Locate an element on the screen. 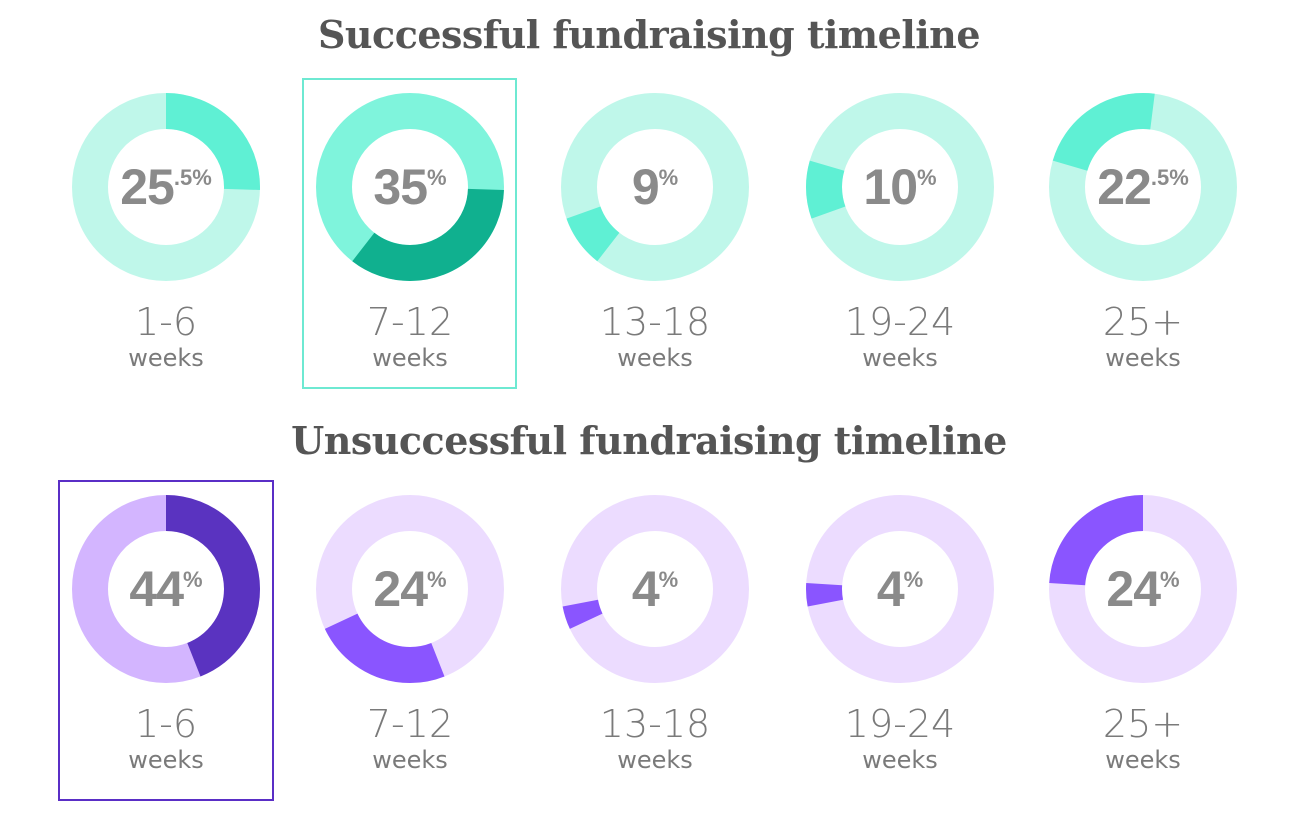 The height and width of the screenshot is (820, 1298). successful-panel-0: 25.5% 1-6 weeks is located at coordinates (166, 252).